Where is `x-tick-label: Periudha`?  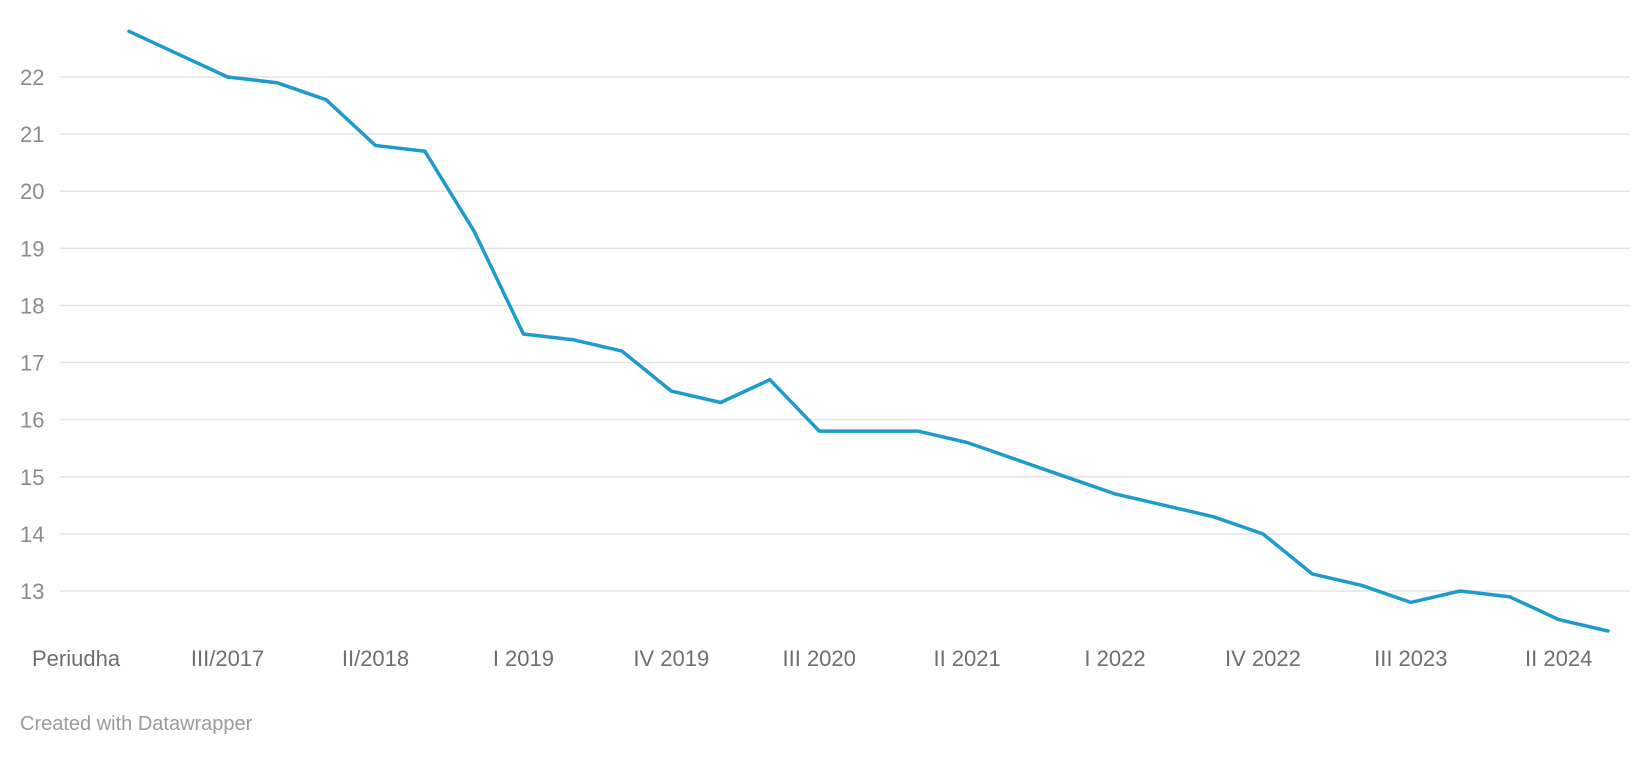
x-tick-label: Periudha is located at coordinates (76, 658).